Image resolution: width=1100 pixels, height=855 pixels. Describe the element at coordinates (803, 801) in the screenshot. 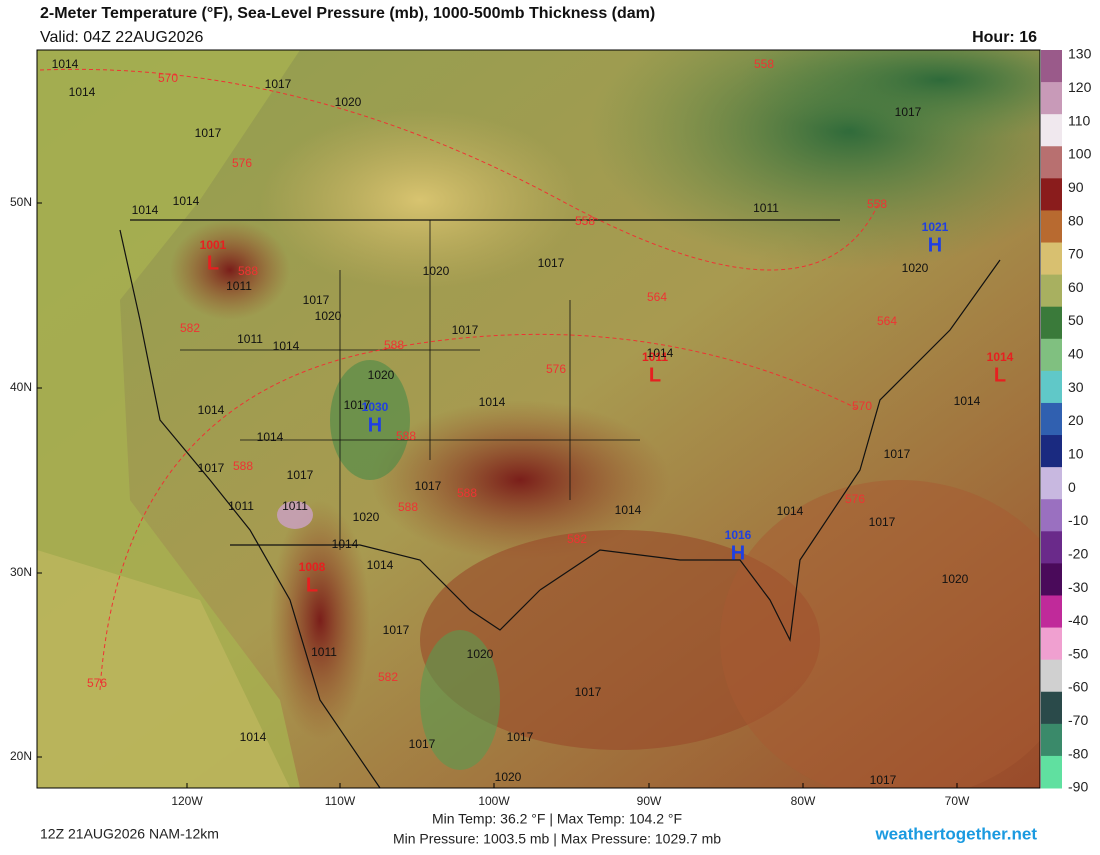

I see `longitude-label: 80W` at that location.